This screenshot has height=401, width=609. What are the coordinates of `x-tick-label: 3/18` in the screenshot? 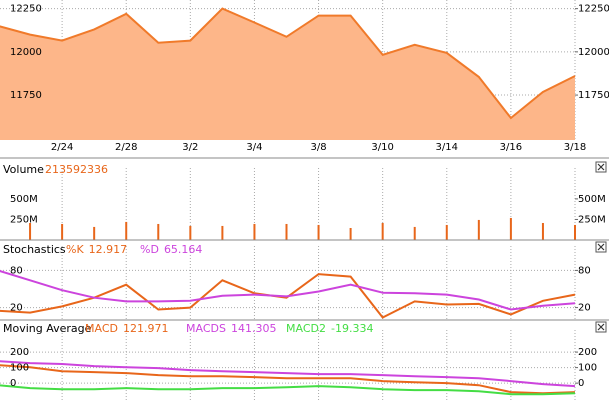 It's located at (575, 147).